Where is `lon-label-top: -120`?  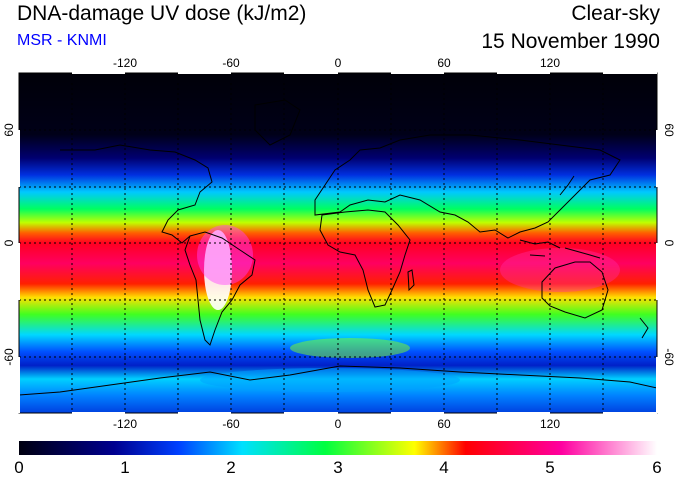 lon-label-top: -120 is located at coordinates (125, 63).